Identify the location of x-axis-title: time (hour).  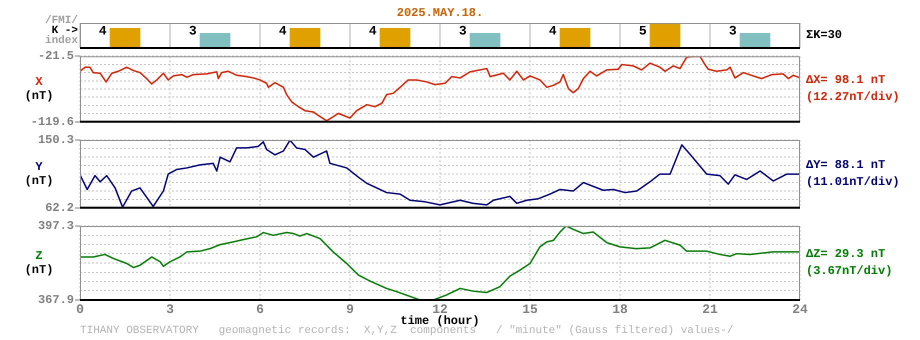
(440, 321).